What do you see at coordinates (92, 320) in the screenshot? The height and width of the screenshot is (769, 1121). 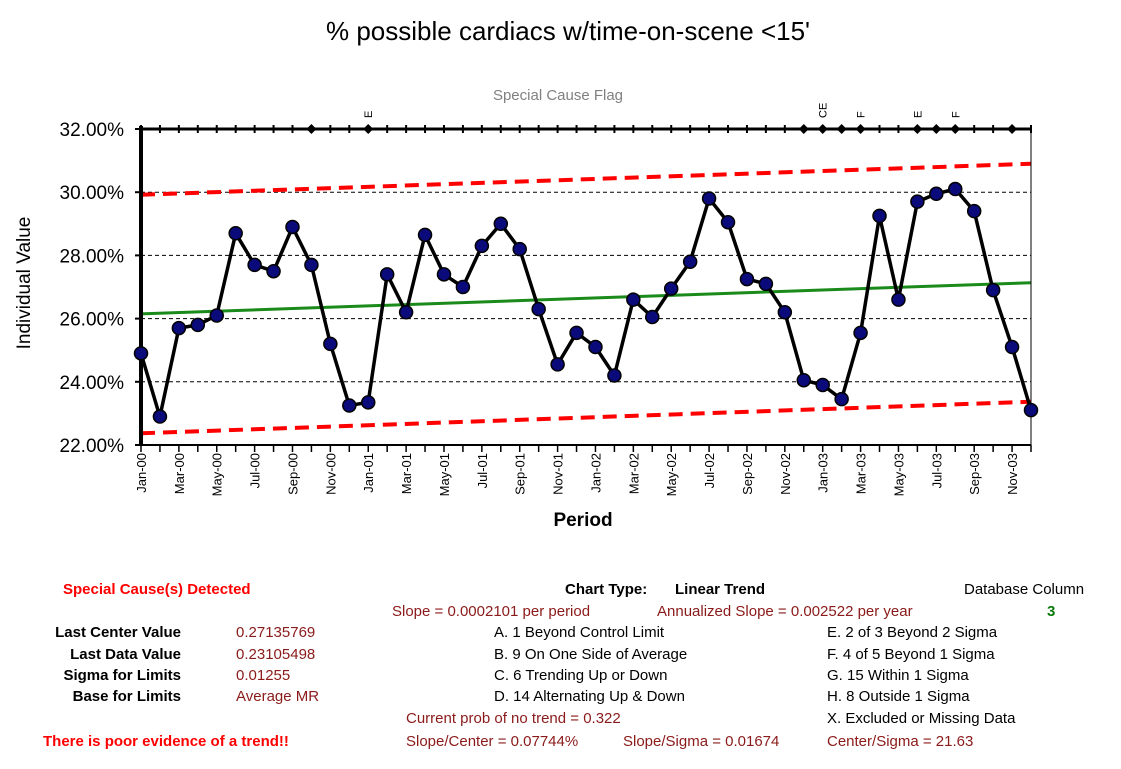 I see `y-tick-label: 26.00%` at bounding box center [92, 320].